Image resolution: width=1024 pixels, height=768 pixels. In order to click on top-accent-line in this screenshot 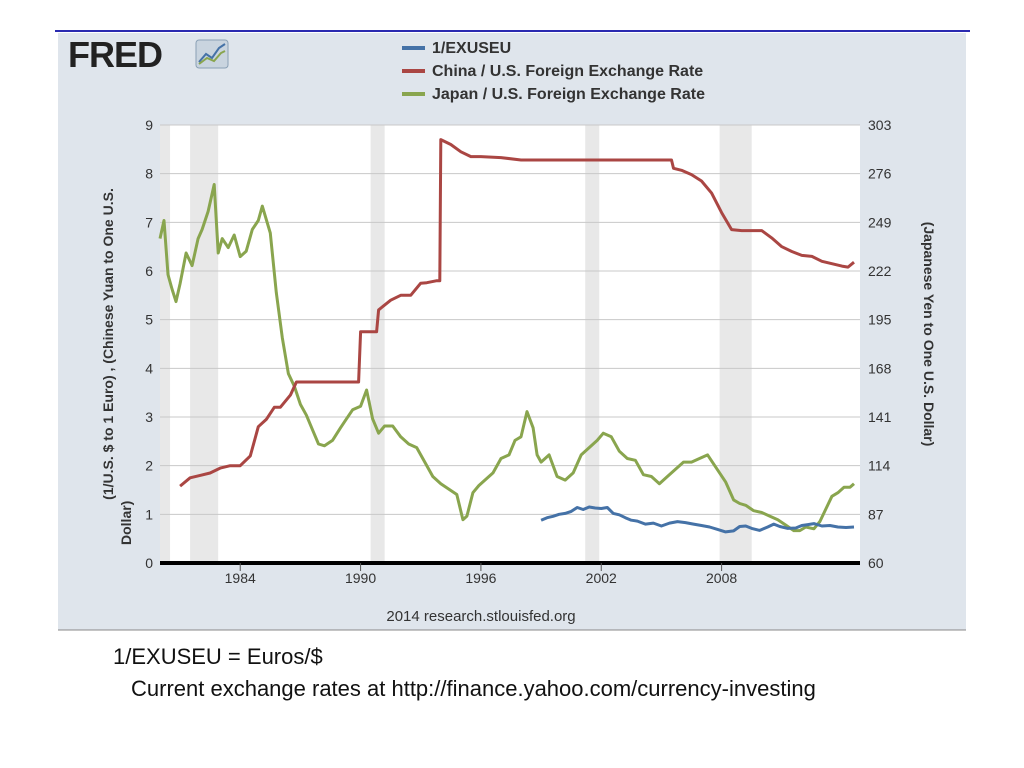, I will do `click(512, 31)`.